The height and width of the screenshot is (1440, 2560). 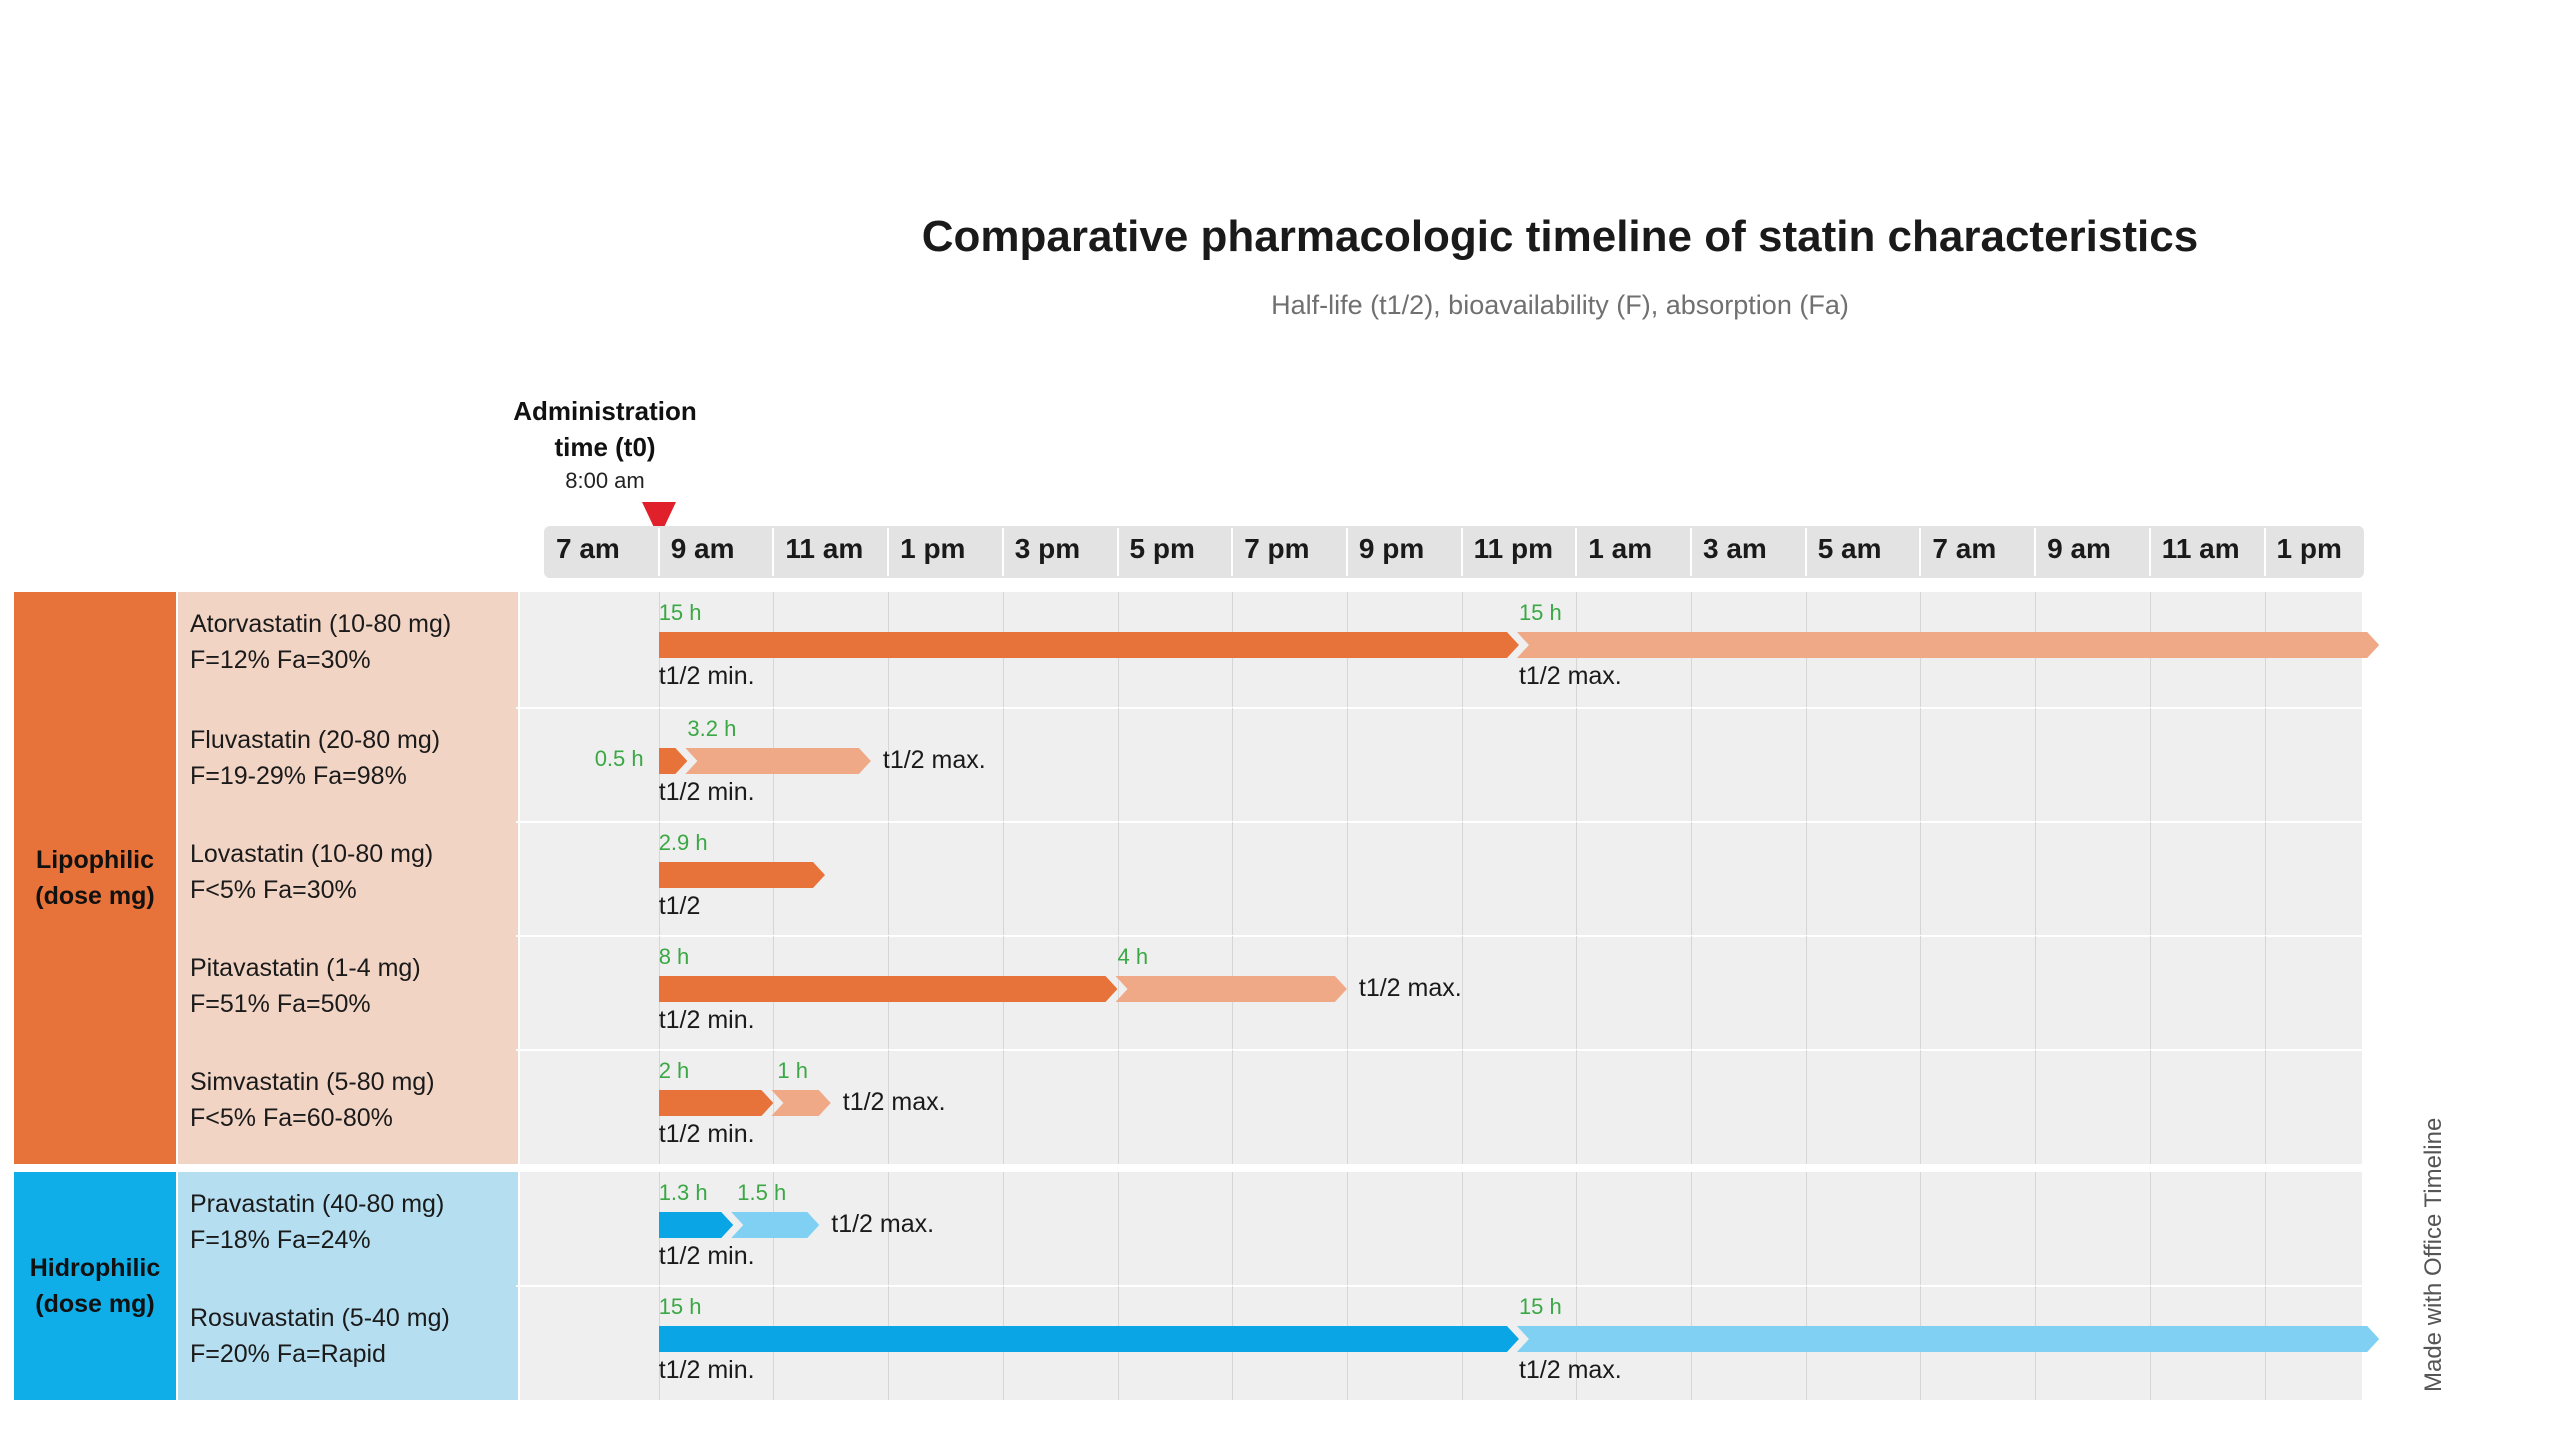 I want to click on half-life-max-value: 3.2 h, so click(x=712, y=728).